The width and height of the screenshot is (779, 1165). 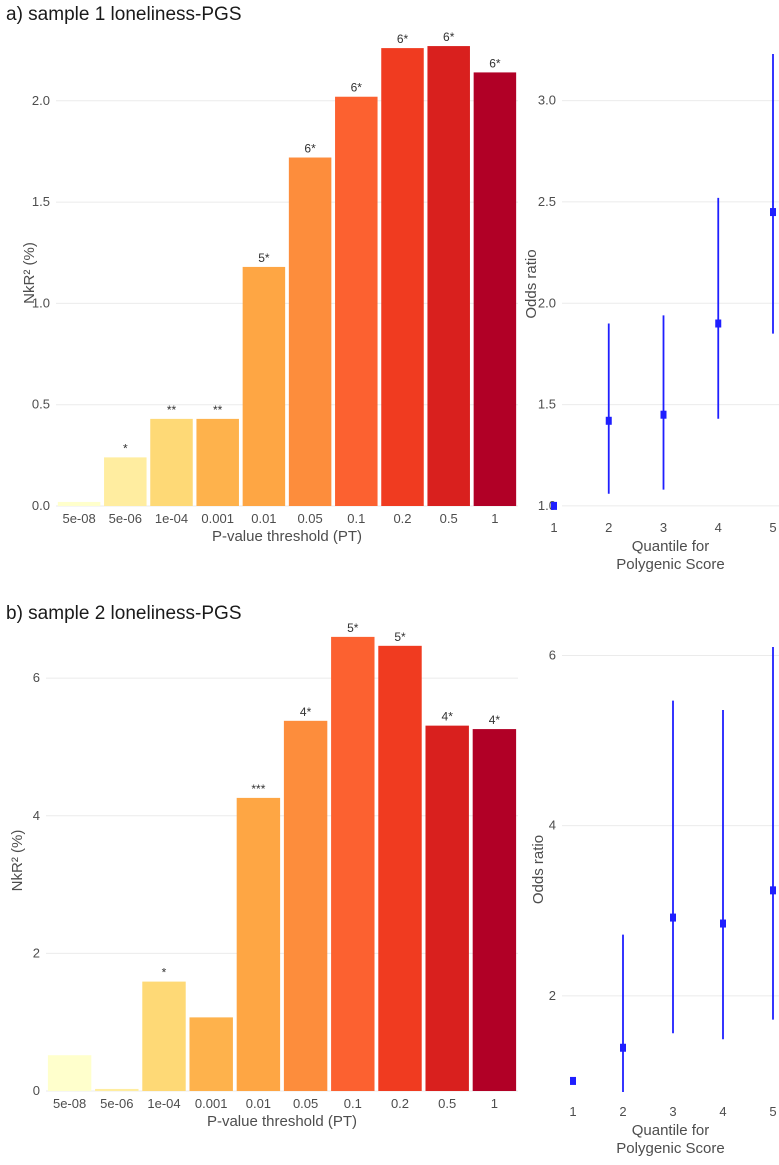 I want to click on y-tick-label: 0.5, so click(x=41, y=404).